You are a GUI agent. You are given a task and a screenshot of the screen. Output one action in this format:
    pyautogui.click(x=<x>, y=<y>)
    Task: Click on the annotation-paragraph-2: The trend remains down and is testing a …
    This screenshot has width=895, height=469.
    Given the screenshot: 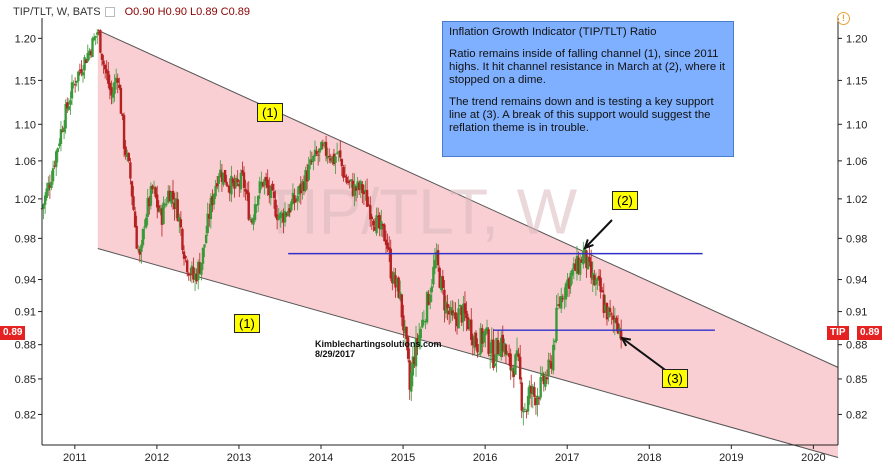 What is the action you would take?
    pyautogui.click(x=581, y=115)
    